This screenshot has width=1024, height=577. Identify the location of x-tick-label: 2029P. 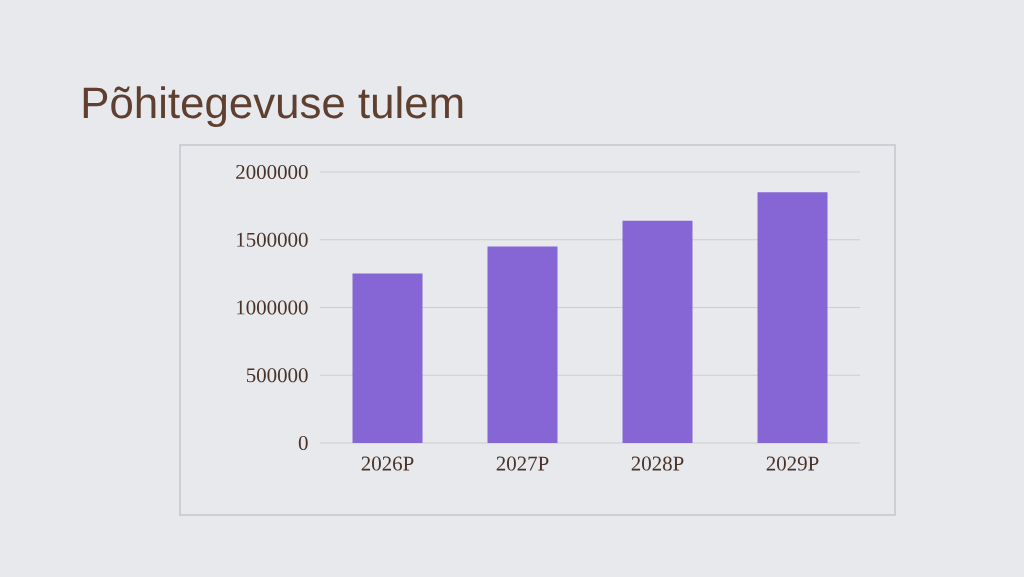
(792, 463).